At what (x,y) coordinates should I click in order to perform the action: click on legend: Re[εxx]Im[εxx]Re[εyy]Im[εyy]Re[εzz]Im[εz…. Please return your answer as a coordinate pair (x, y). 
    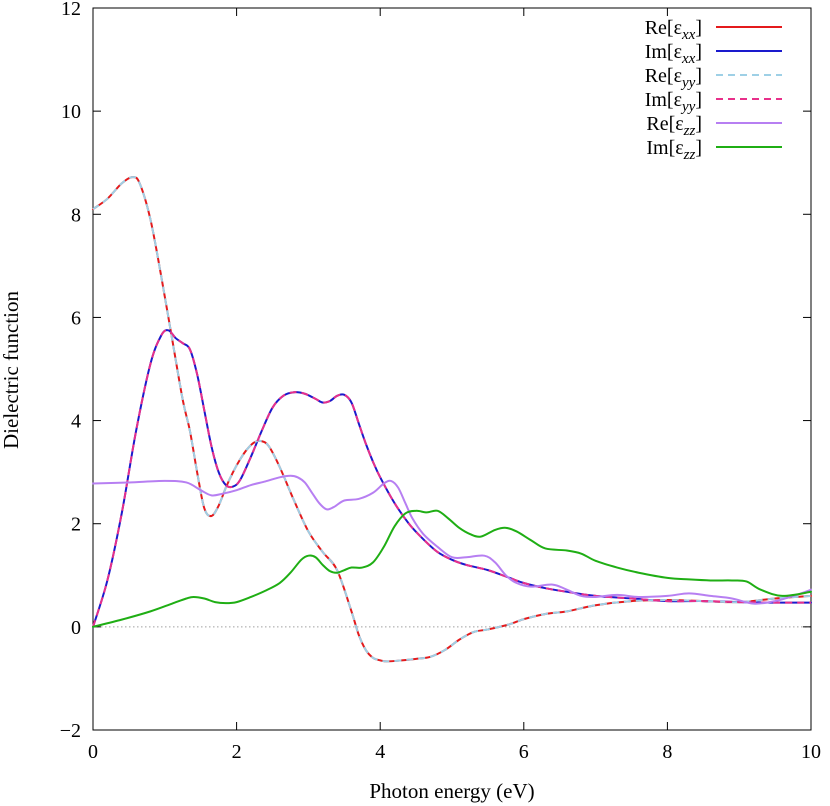
    Looking at the image, I should click on (713, 90).